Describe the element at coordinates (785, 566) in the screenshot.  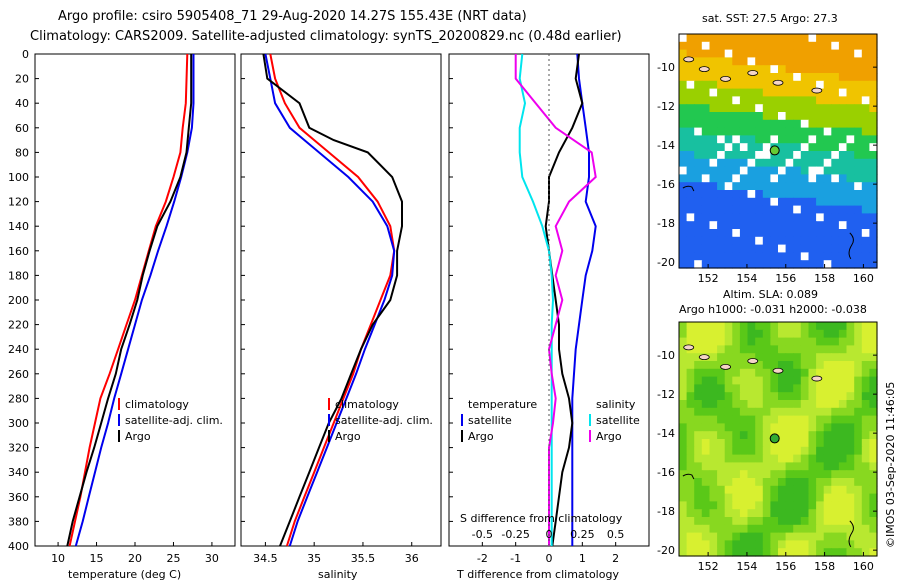
I see `map-x-tick-label: 156` at that location.